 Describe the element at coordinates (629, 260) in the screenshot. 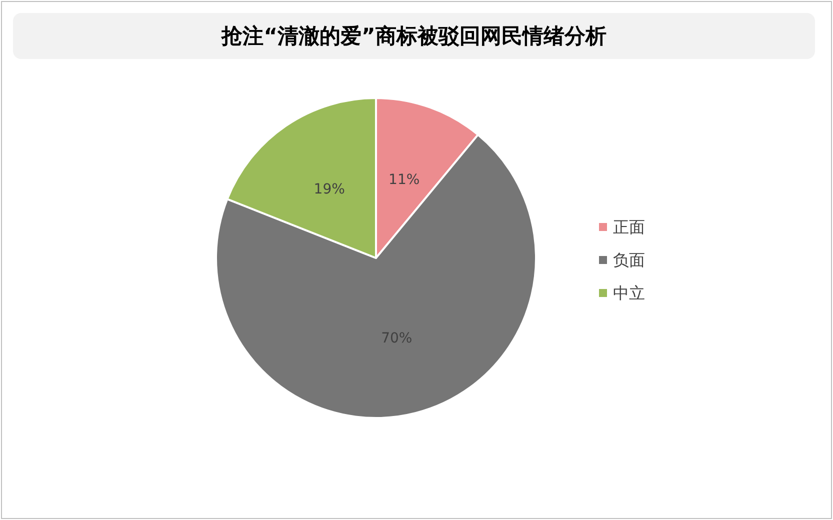

I see `legend-label: 负面` at that location.